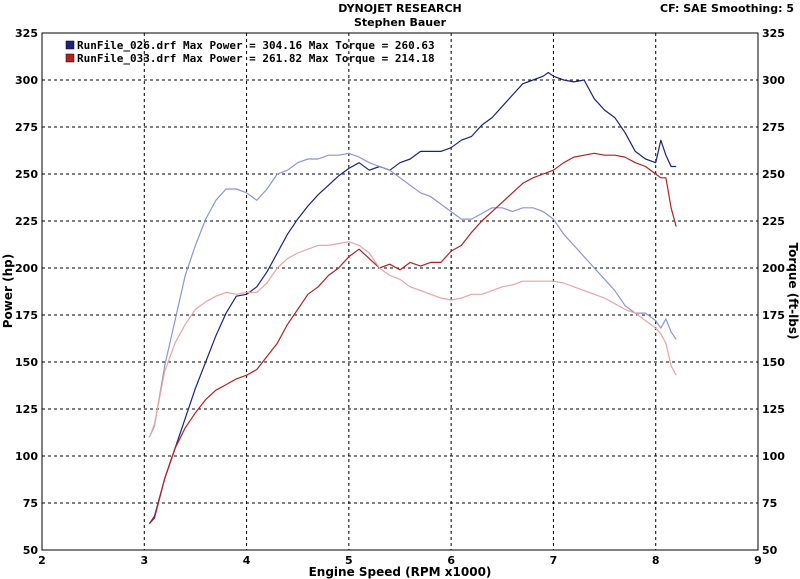  What do you see at coordinates (70, 45) in the screenshot?
I see `legend-swatch-blue` at bounding box center [70, 45].